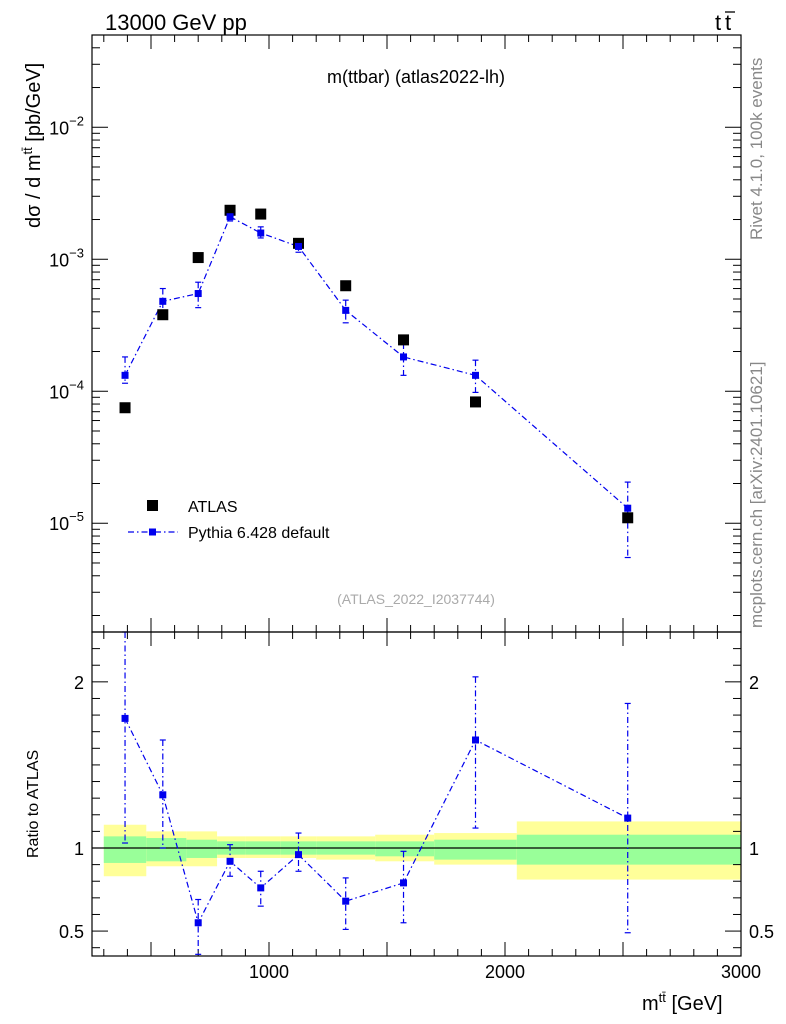 This screenshot has width=786, height=1024. I want to click on beam-energy-label: 13000 GeV pp, so click(176, 22).